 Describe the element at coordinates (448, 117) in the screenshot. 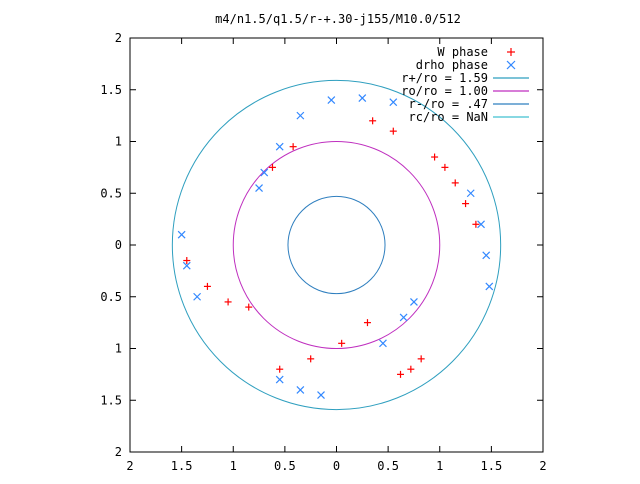

I see `legend-label-5: rc/ro = NaN` at that location.